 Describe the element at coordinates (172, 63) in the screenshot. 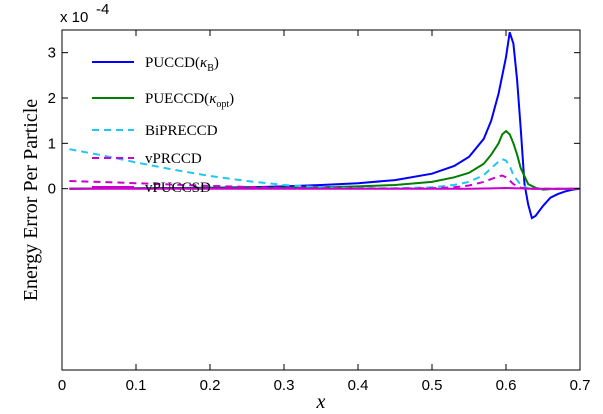

I see `legend-label-1-main: PUCCD(` at that location.